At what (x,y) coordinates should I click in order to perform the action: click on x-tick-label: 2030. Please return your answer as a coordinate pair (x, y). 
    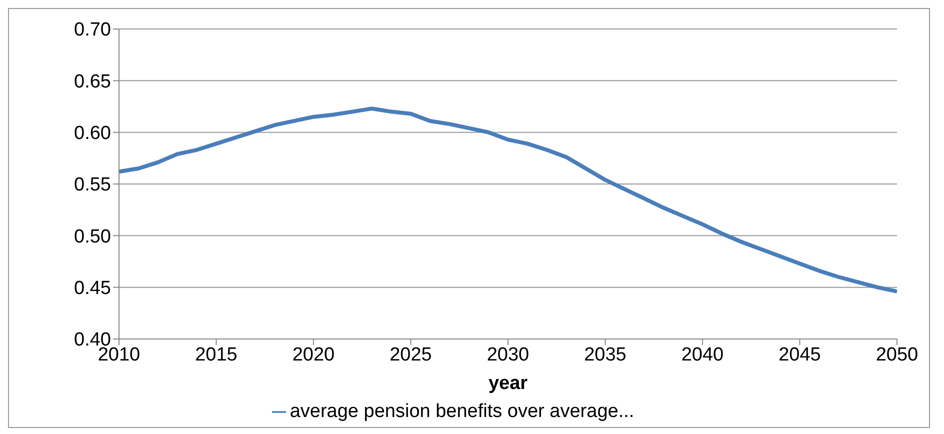
    Looking at the image, I should click on (508, 355).